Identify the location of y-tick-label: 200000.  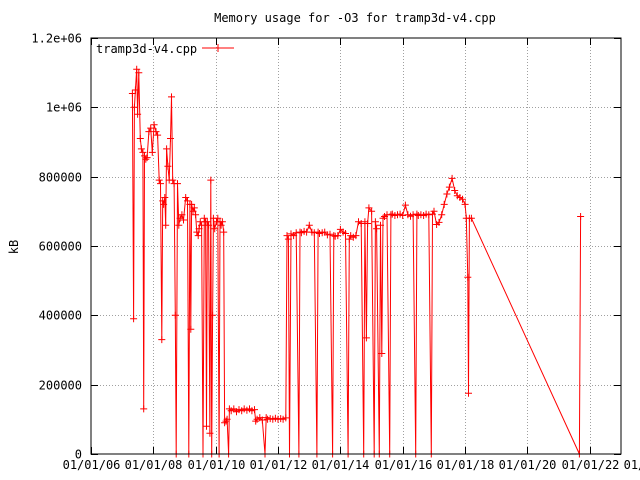
(60, 386).